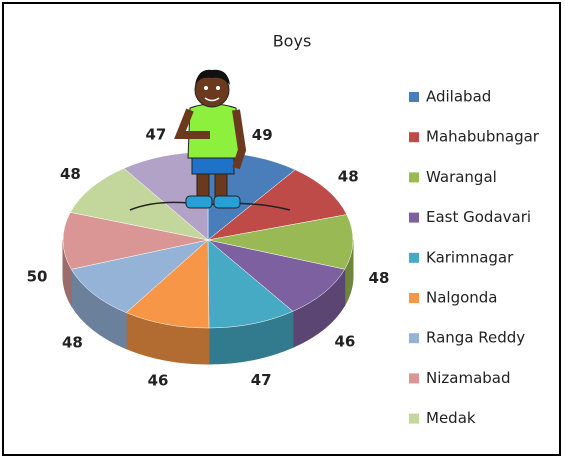  What do you see at coordinates (262, 135) in the screenshot?
I see `data-label: 49` at bounding box center [262, 135].